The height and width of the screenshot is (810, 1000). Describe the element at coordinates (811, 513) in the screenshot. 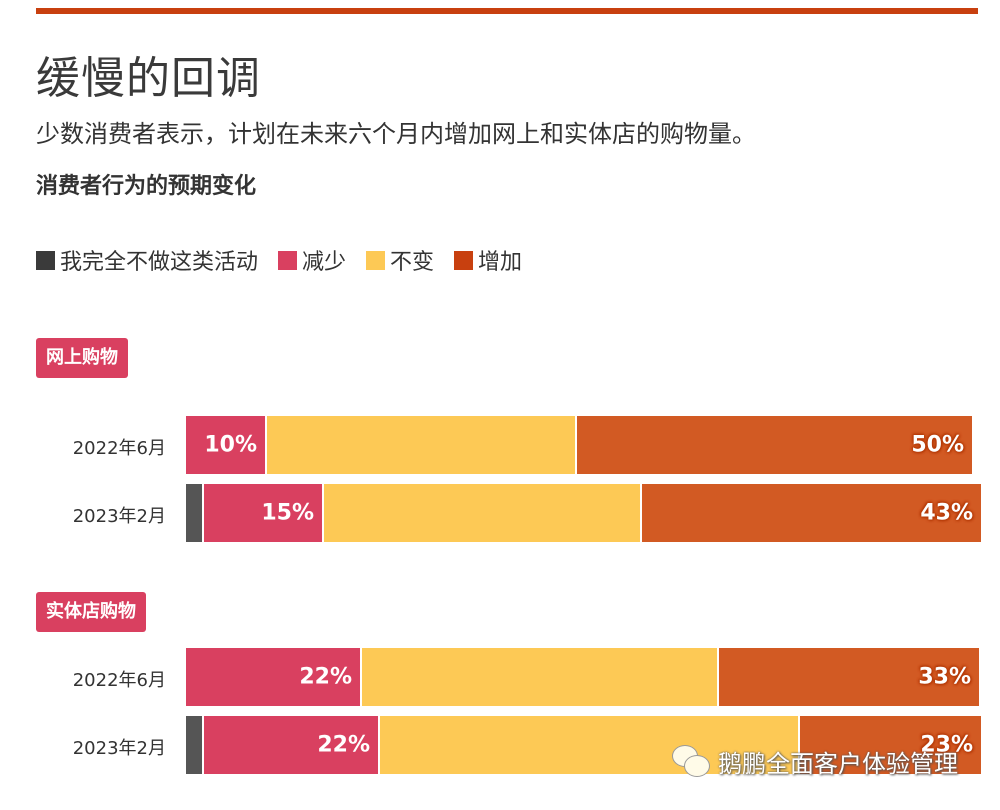

I see `bar-segment-increase: 43%` at that location.